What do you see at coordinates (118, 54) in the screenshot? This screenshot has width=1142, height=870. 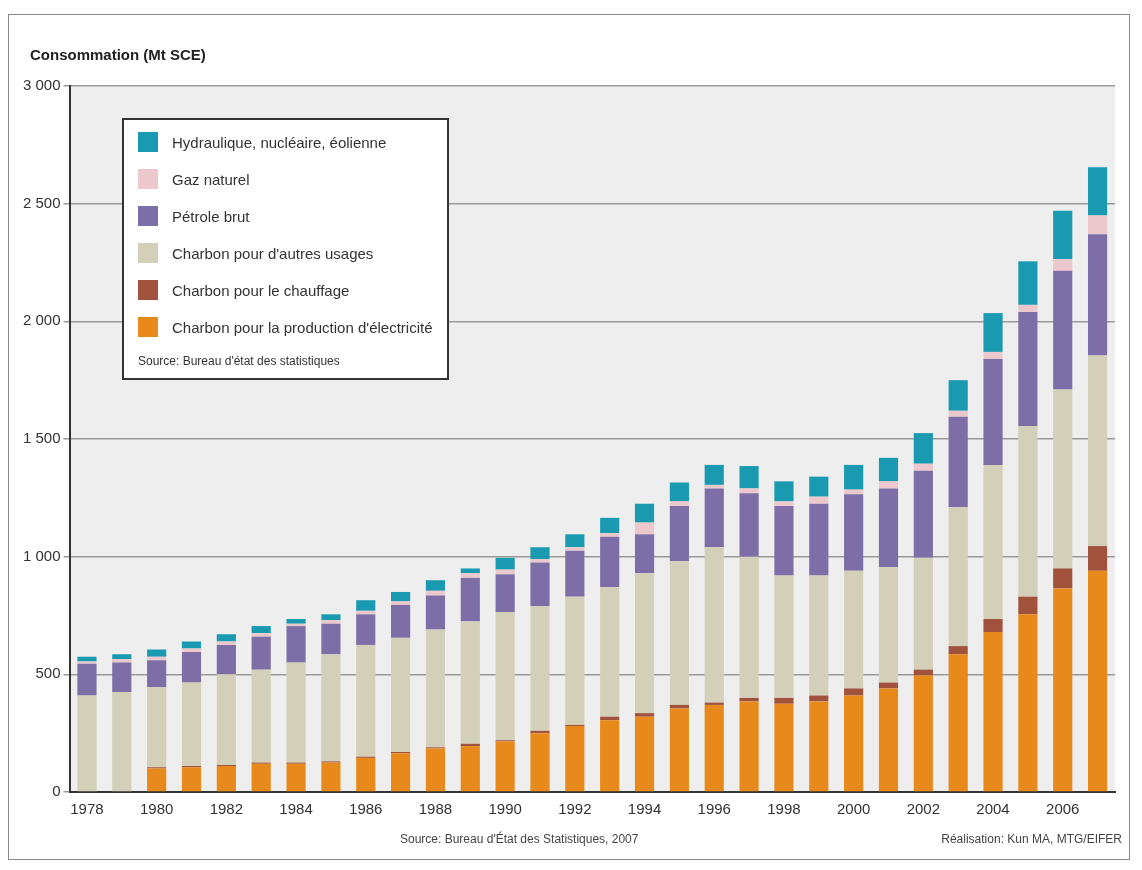 I see `y-axis-title: Consommation (Mt SCE)` at bounding box center [118, 54].